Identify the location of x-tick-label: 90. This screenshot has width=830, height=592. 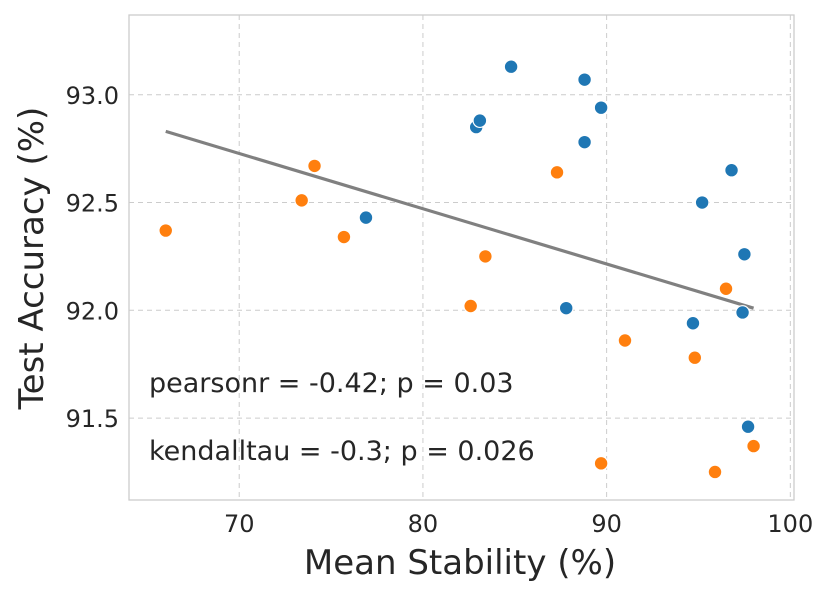
(606, 524).